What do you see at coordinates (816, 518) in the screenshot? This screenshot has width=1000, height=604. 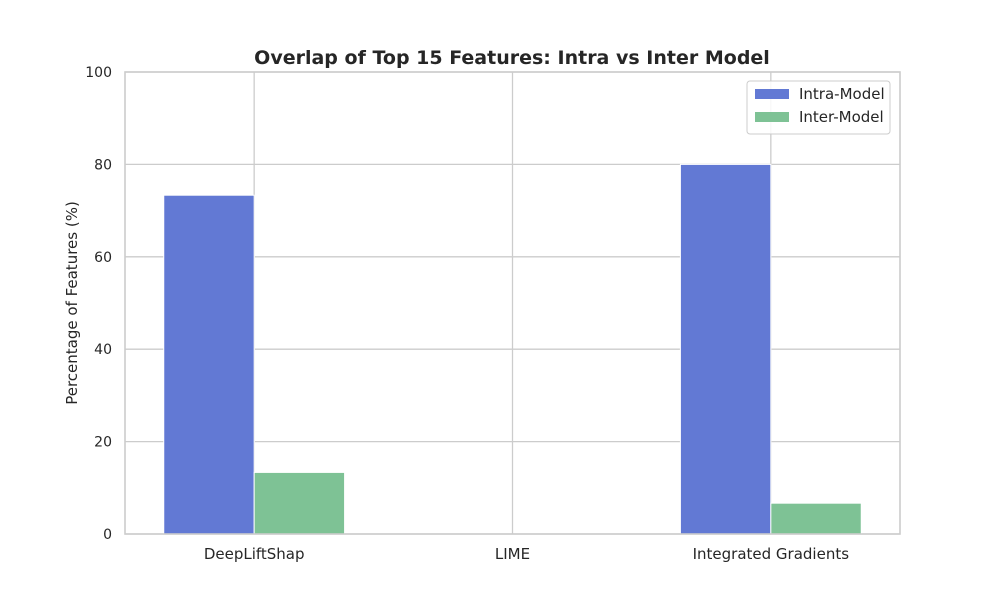 I see `bar-inter-model-integrated-gradients` at bounding box center [816, 518].